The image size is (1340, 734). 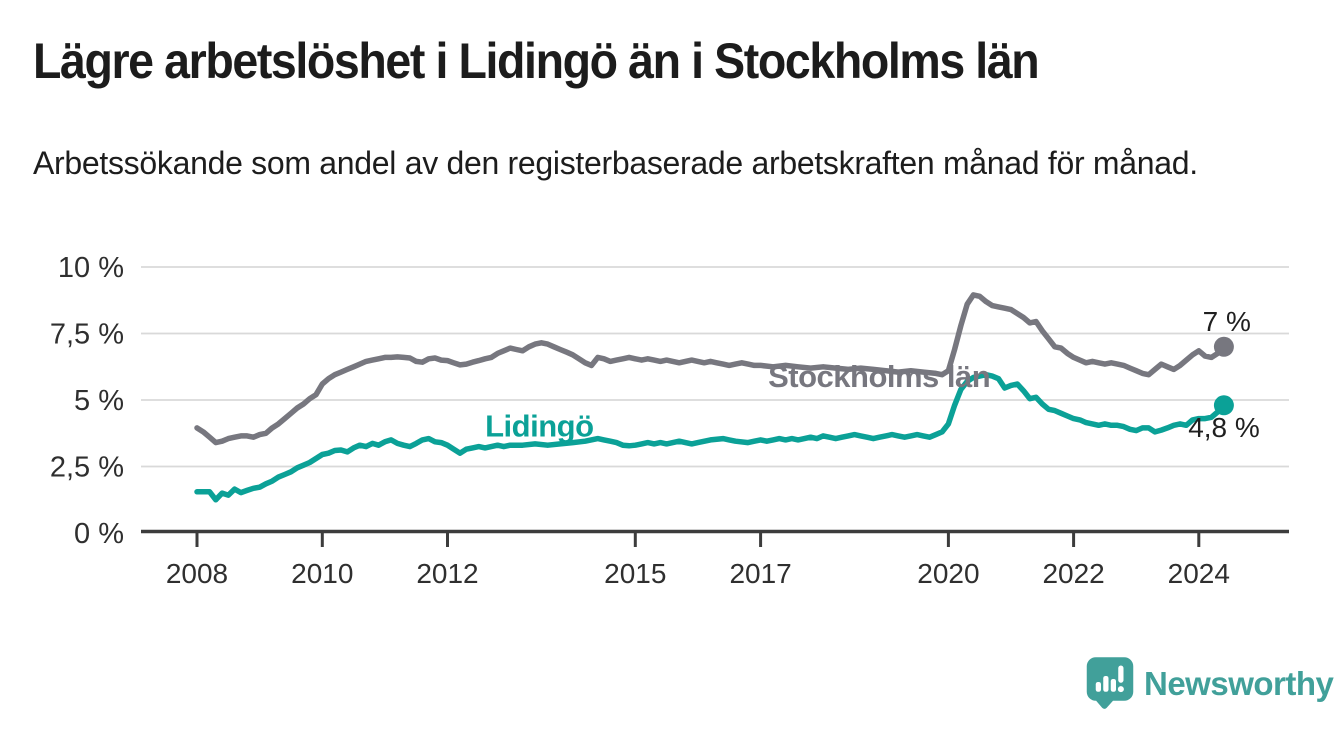 I want to click on x-tick-label: 2008, so click(x=197, y=573).